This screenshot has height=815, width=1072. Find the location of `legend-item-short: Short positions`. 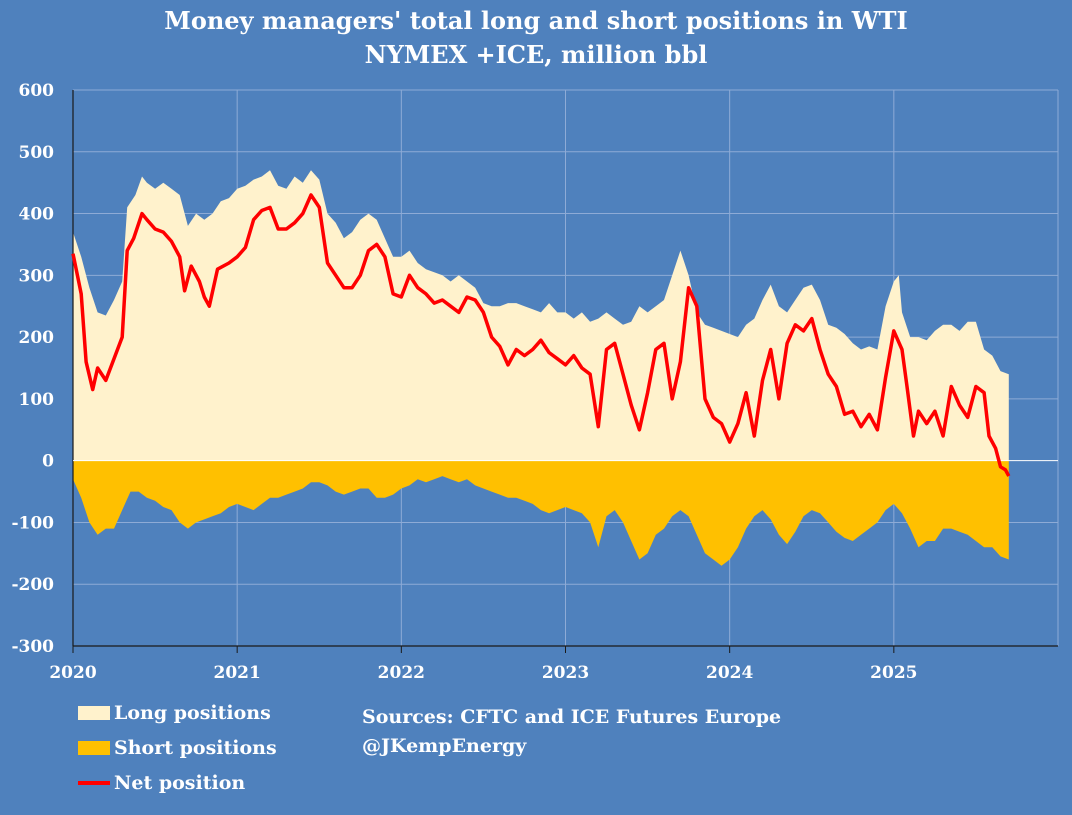

legend-item-short: Short positions is located at coordinates (177, 748).